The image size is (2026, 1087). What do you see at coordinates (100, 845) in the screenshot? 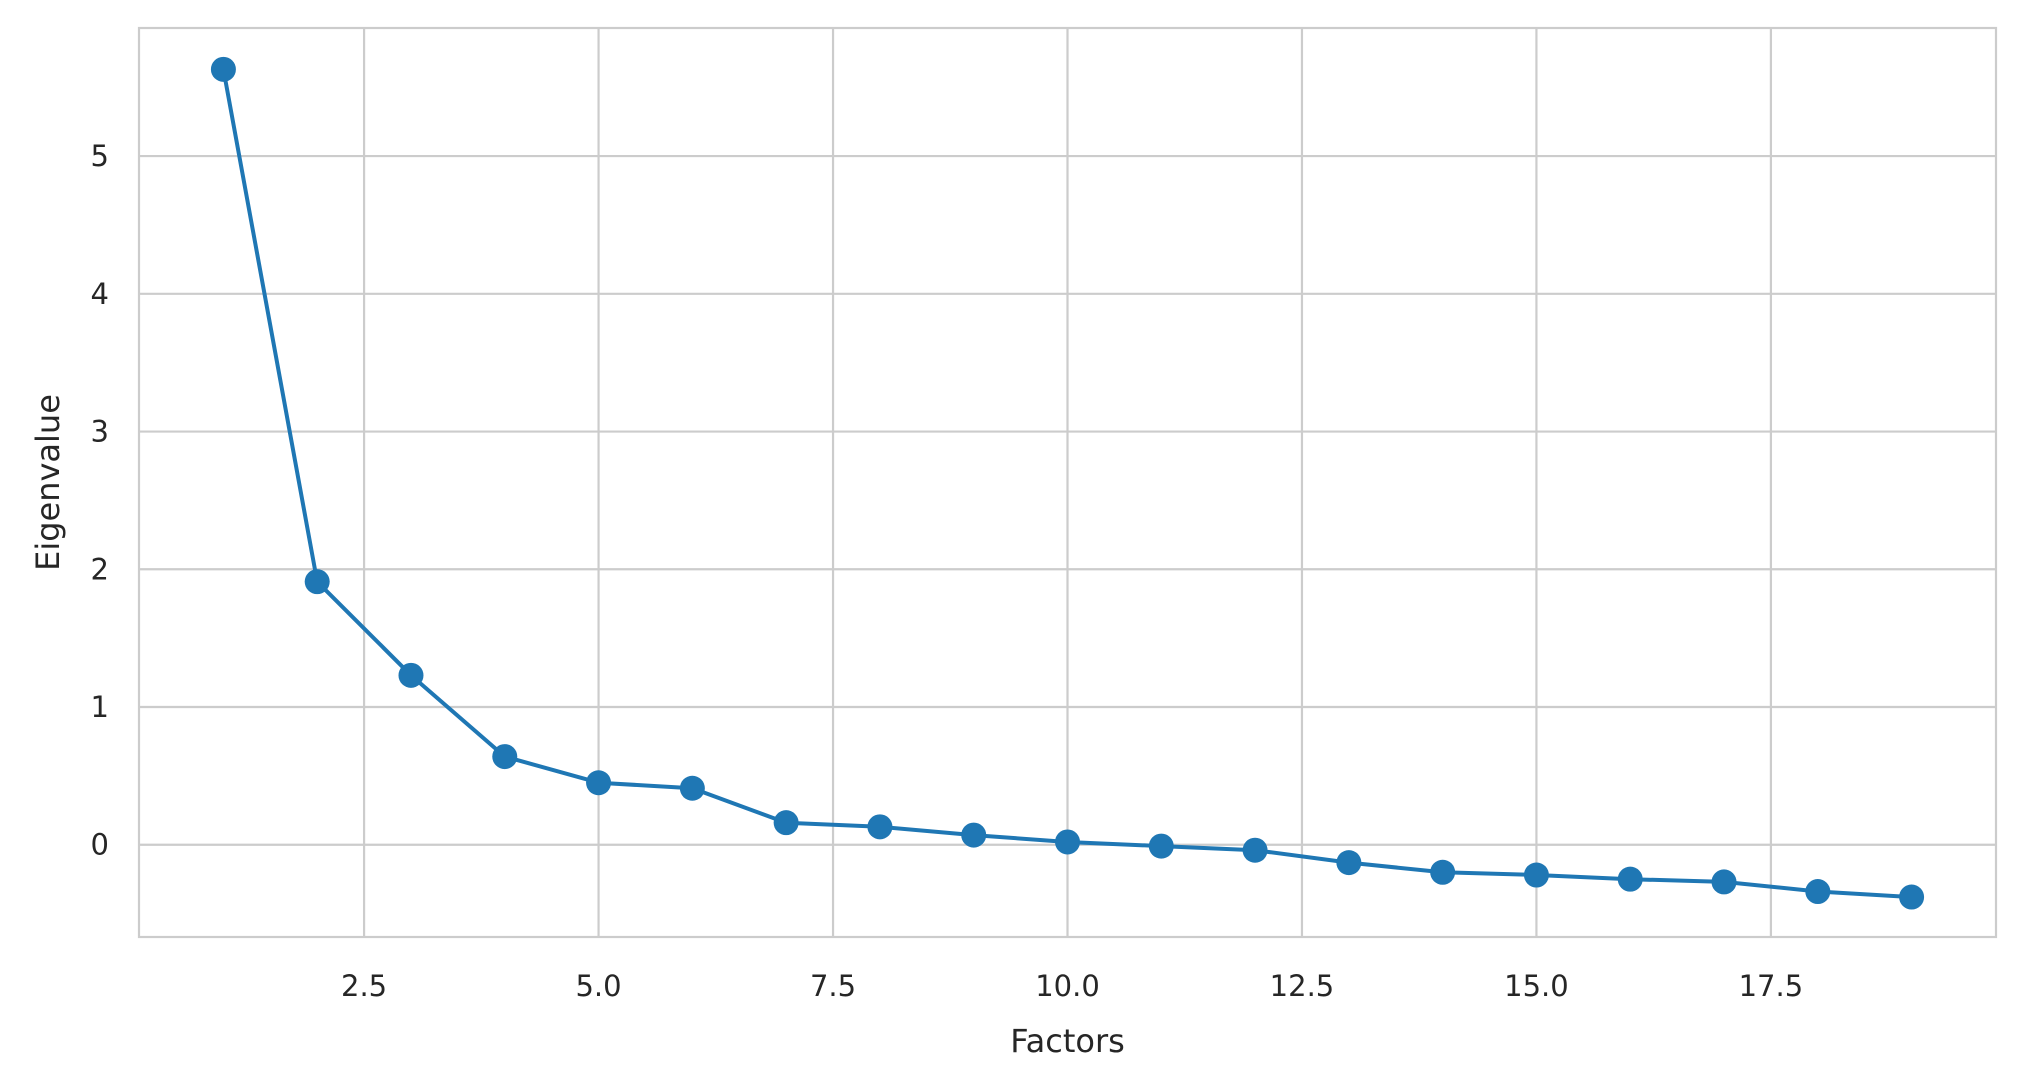
I see `y-tick-label: 0` at bounding box center [100, 845].